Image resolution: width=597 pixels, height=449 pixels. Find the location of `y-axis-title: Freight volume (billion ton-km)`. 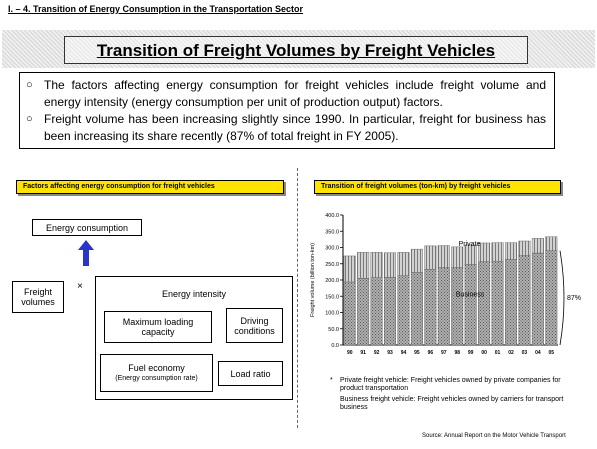

y-axis-title: Freight volume (billion ton-km) is located at coordinates (313, 280).